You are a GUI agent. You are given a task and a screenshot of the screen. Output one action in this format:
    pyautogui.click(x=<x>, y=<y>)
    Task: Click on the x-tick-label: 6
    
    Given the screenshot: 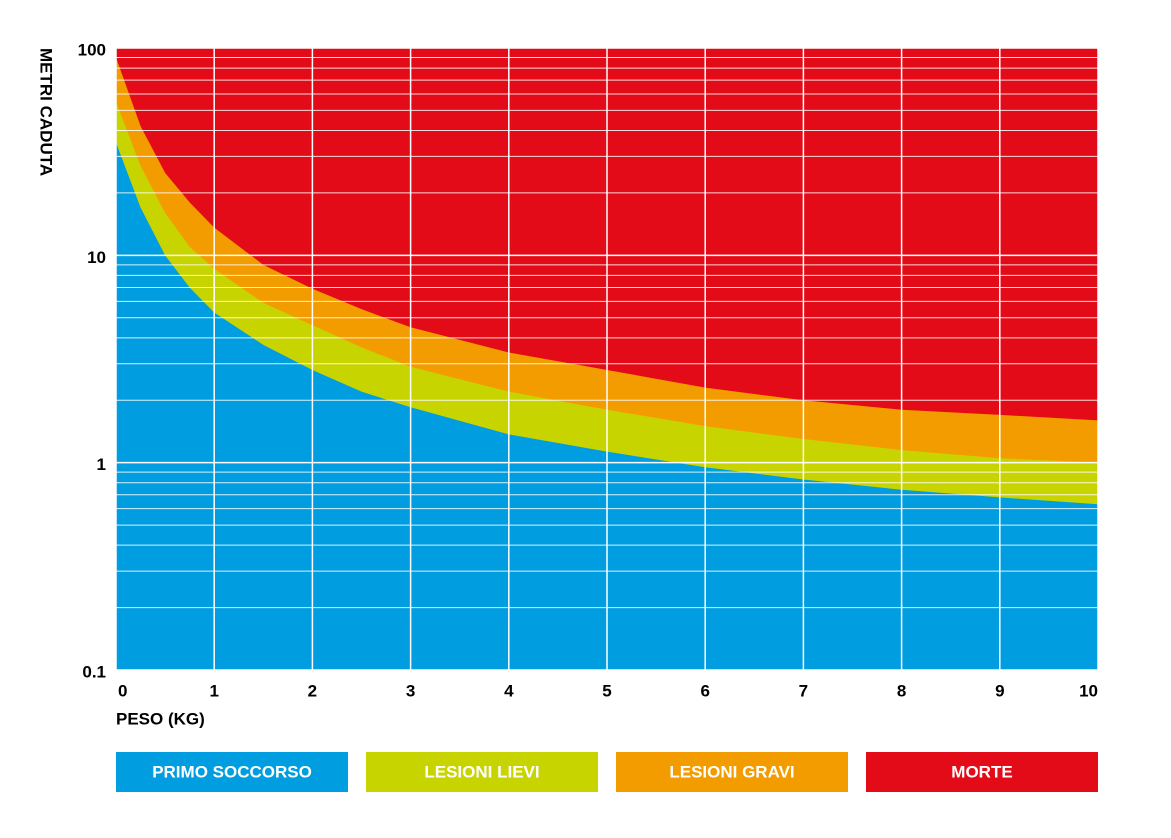 What is the action you would take?
    pyautogui.click(x=704, y=690)
    